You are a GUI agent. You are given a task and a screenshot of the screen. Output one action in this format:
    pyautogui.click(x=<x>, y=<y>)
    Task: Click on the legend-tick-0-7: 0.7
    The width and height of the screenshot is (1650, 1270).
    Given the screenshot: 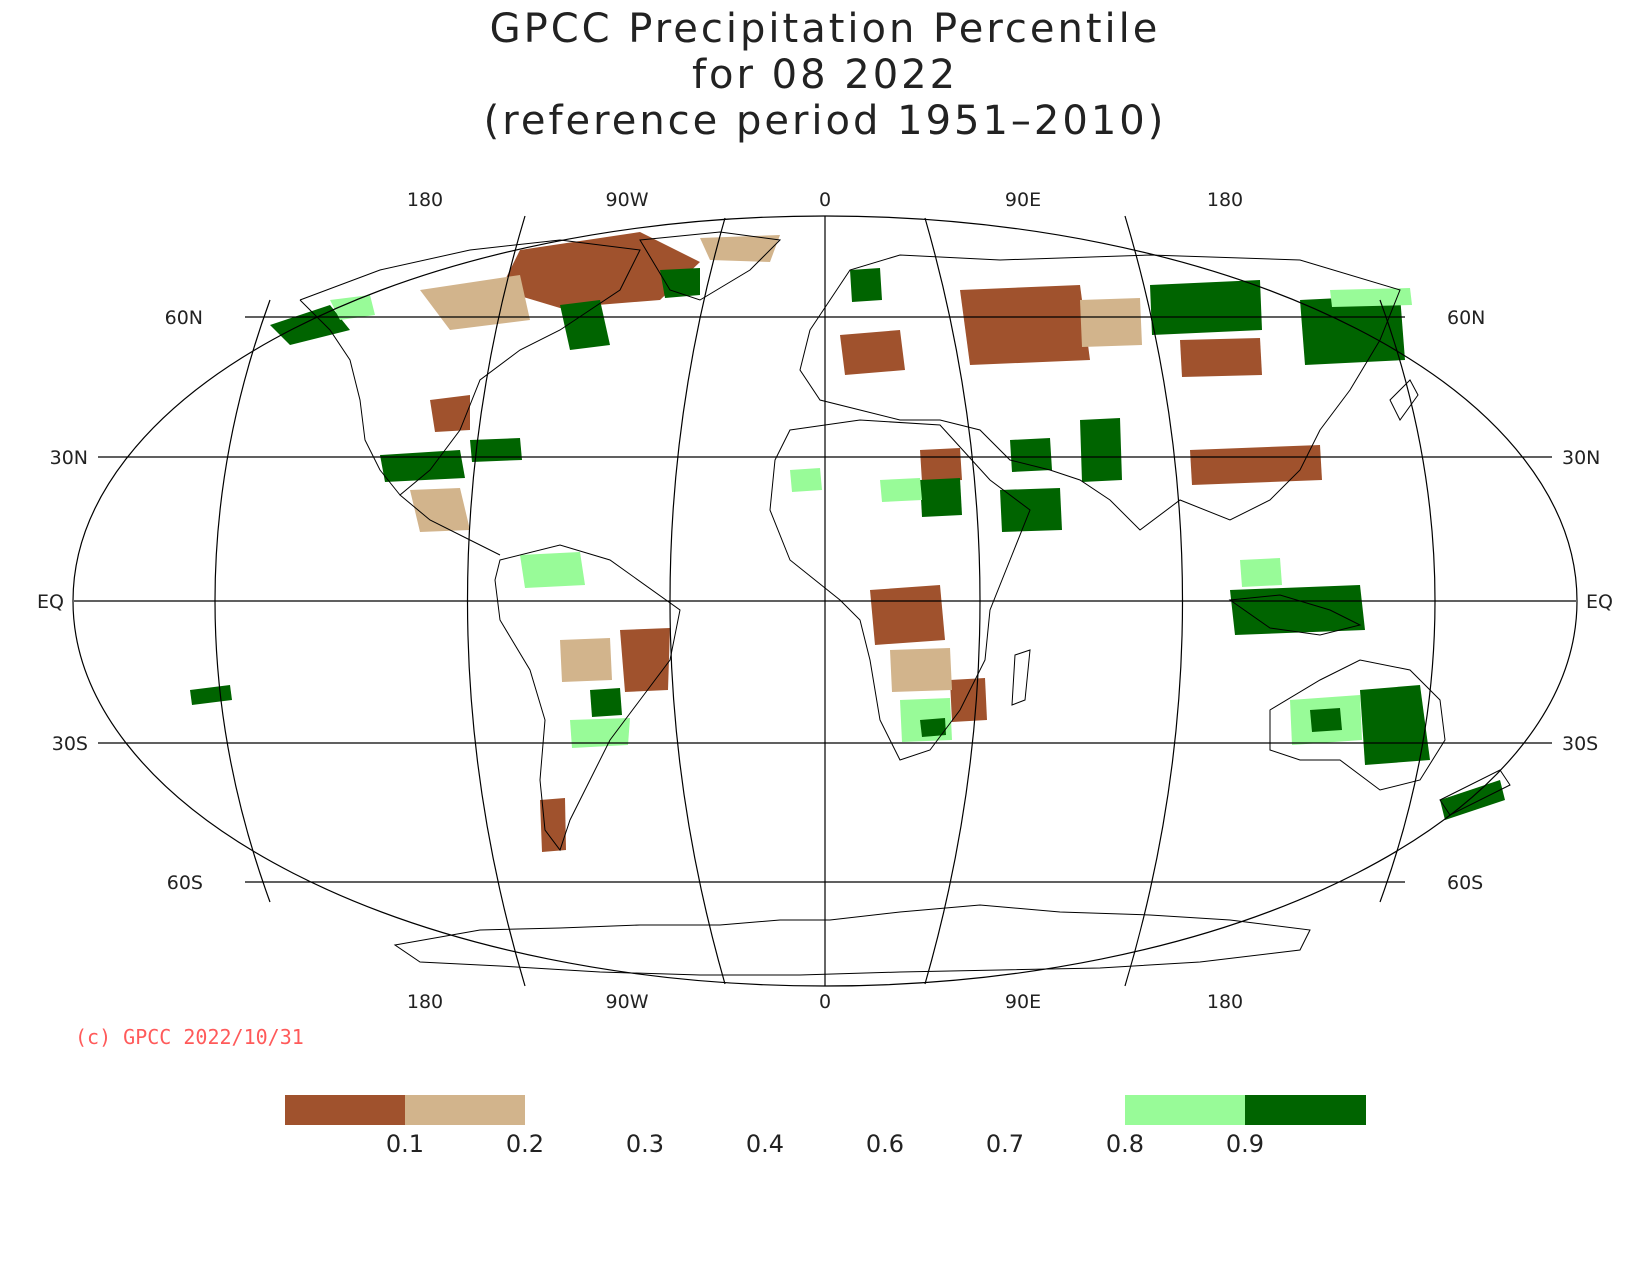 What is the action you would take?
    pyautogui.click(x=1005, y=1144)
    